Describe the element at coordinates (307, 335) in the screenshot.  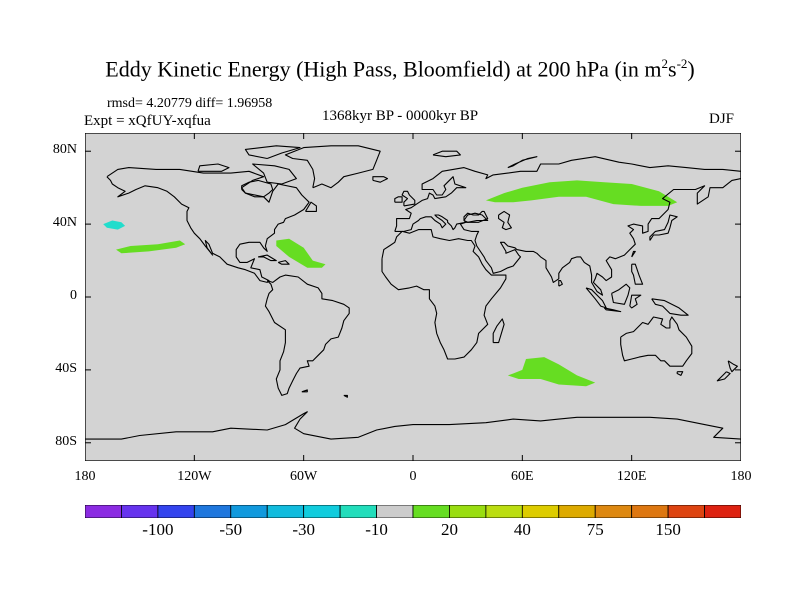
I see `coastline-south-america` at that location.